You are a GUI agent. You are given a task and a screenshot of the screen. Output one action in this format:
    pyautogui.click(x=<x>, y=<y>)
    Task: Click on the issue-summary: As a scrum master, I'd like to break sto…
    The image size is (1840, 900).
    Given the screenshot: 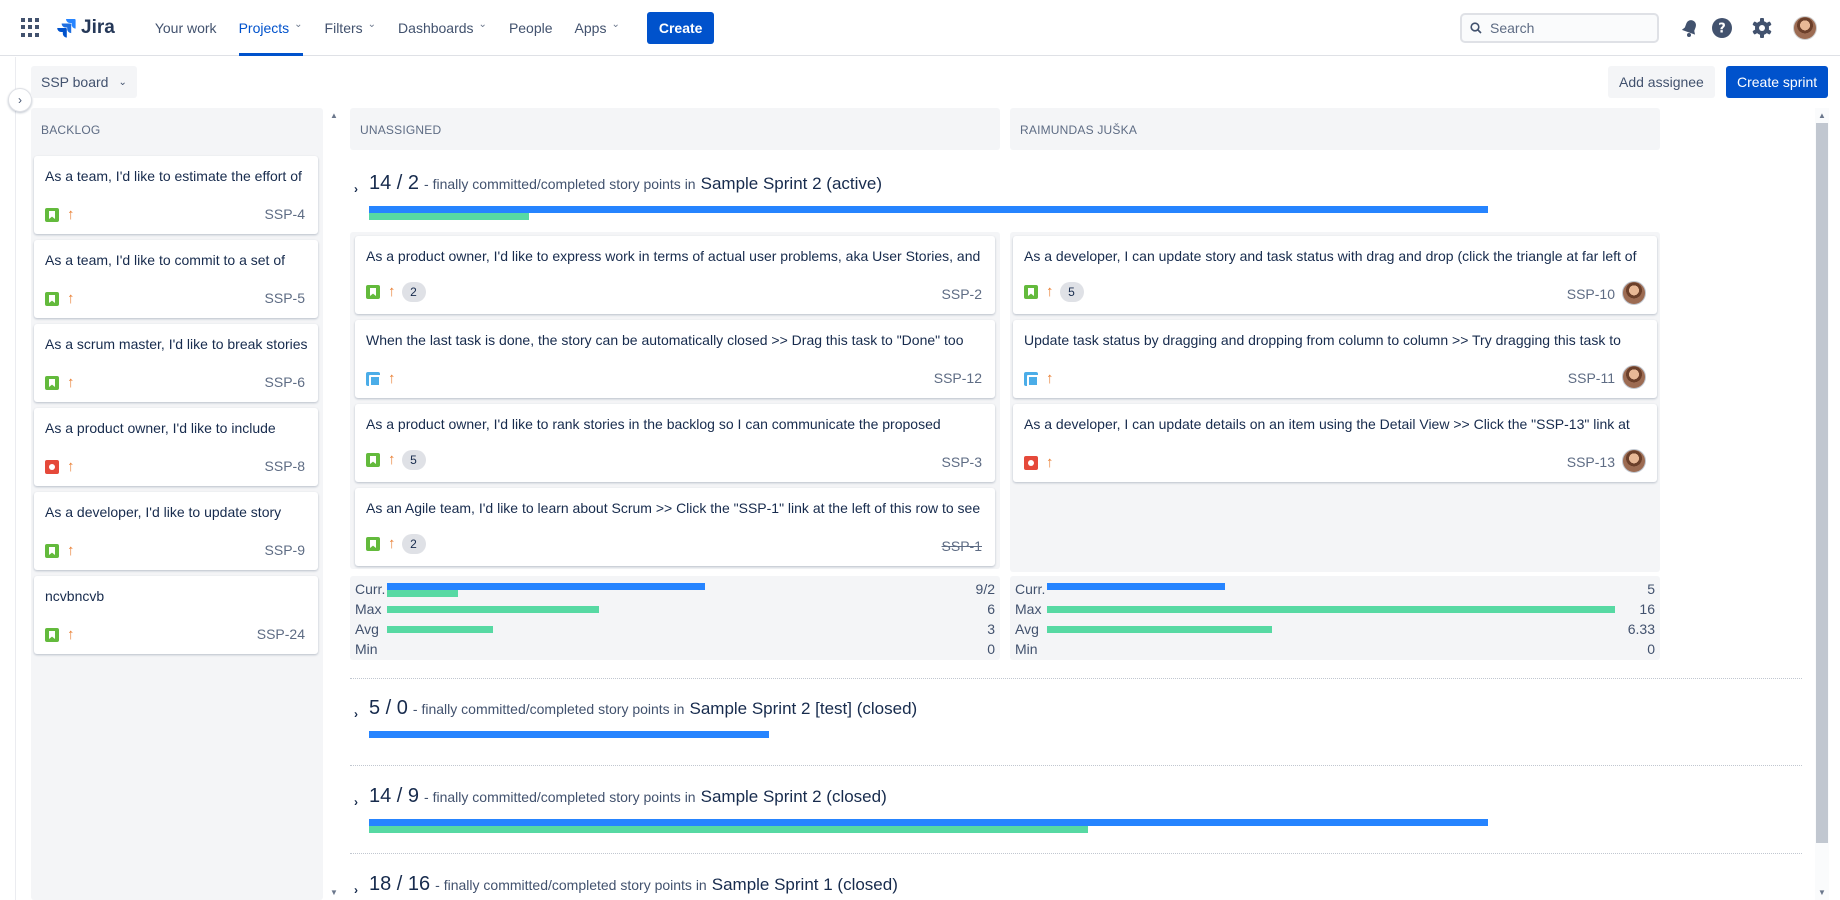 What is the action you would take?
    pyautogui.click(x=176, y=344)
    